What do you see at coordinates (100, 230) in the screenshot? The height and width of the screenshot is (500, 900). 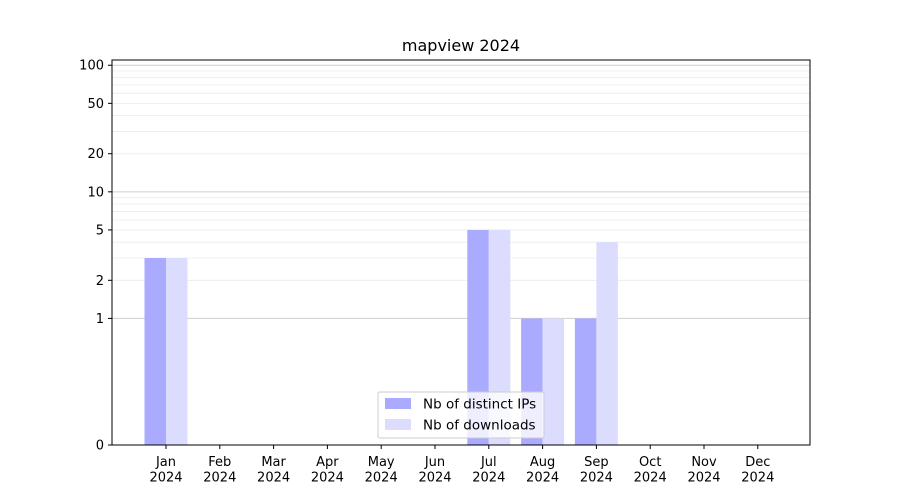 I see `y-tick-label: 5` at bounding box center [100, 230].